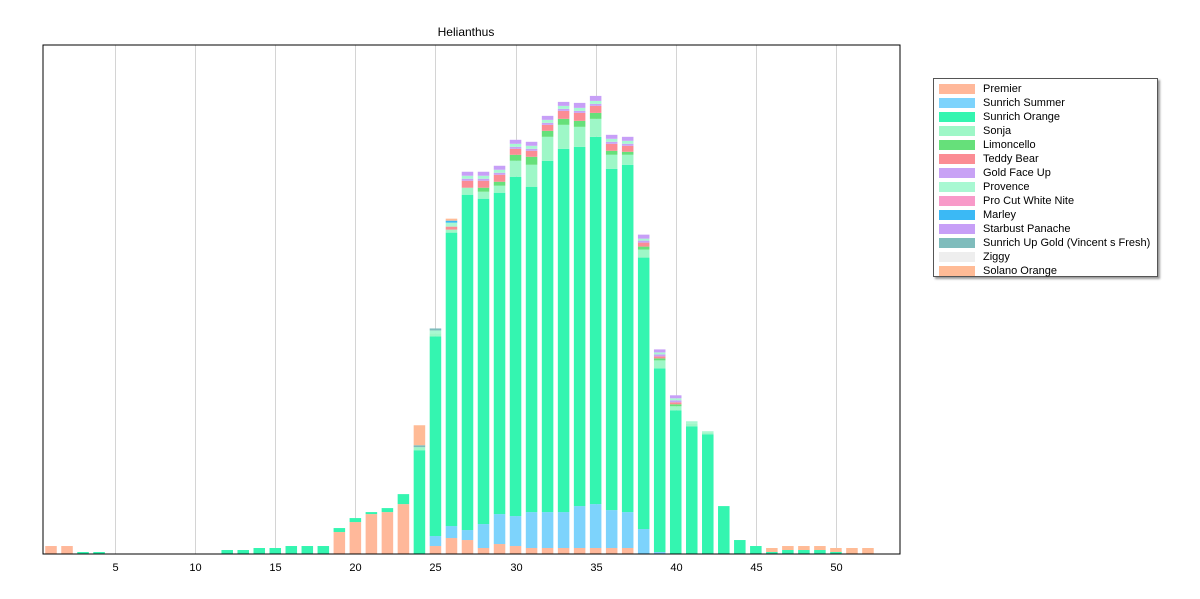 The image size is (1200, 599). What do you see at coordinates (1017, 173) in the screenshot?
I see `legend-label: Gold Face Up` at bounding box center [1017, 173].